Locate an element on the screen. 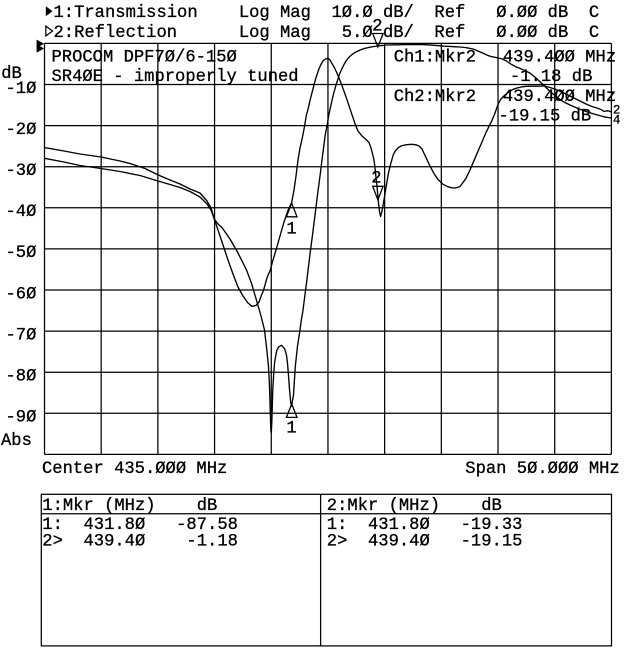 This screenshot has width=640, height=659. svg-text: 1:Mkr (MHz) dB is located at coordinates (129, 506).